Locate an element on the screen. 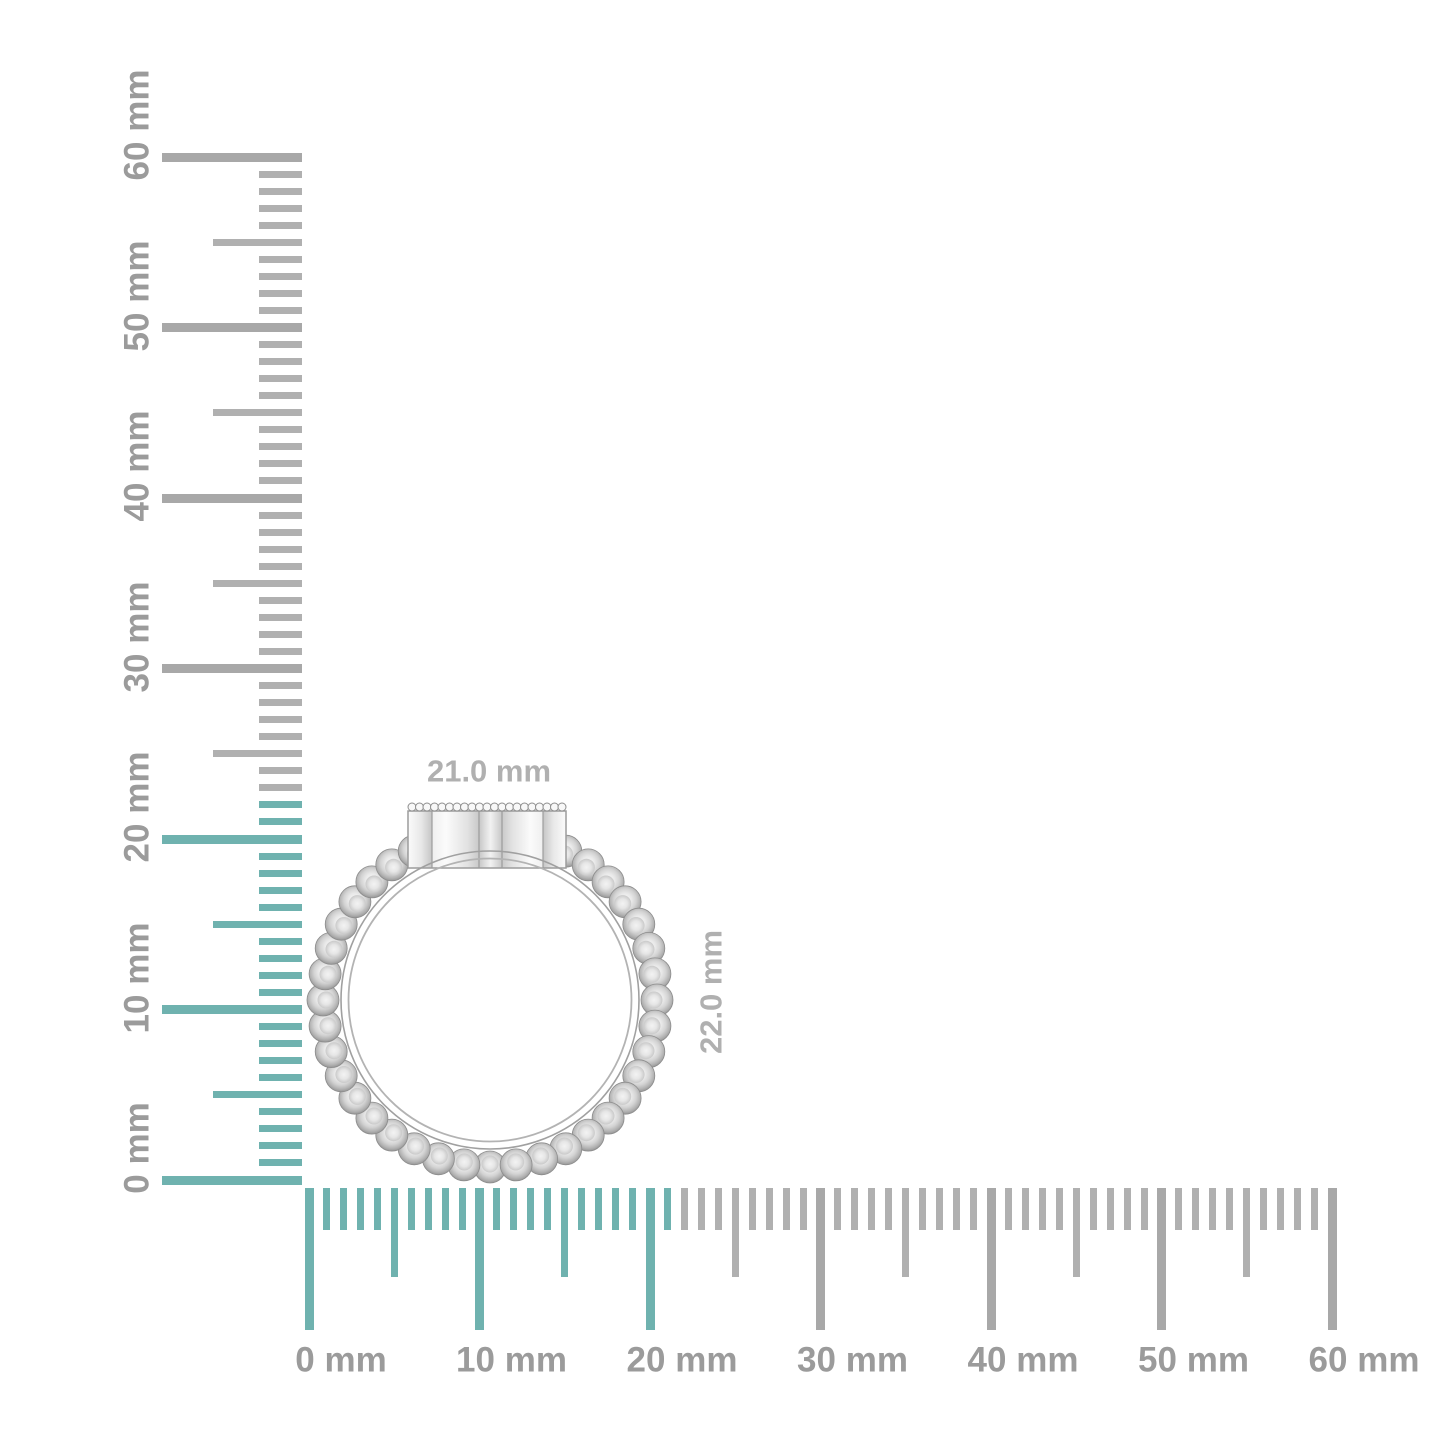  ring-inner-hole is located at coordinates (490, 1000).